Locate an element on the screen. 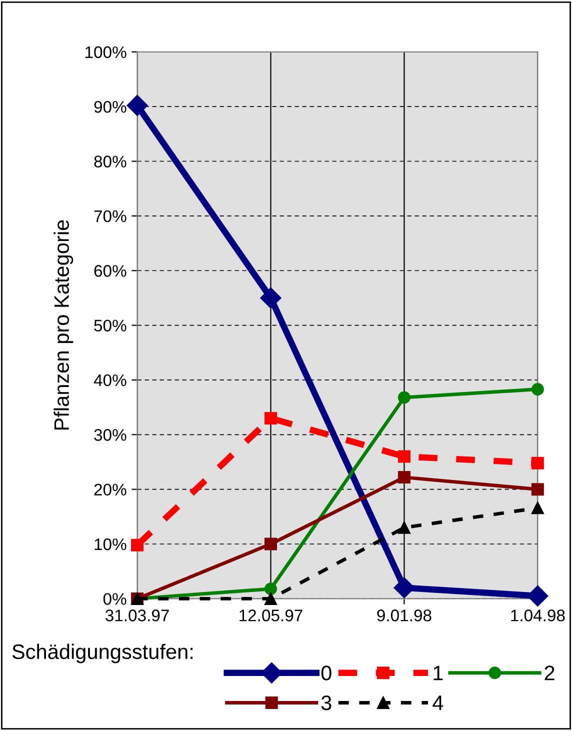  y-tick-label: 30% is located at coordinates (110, 435).